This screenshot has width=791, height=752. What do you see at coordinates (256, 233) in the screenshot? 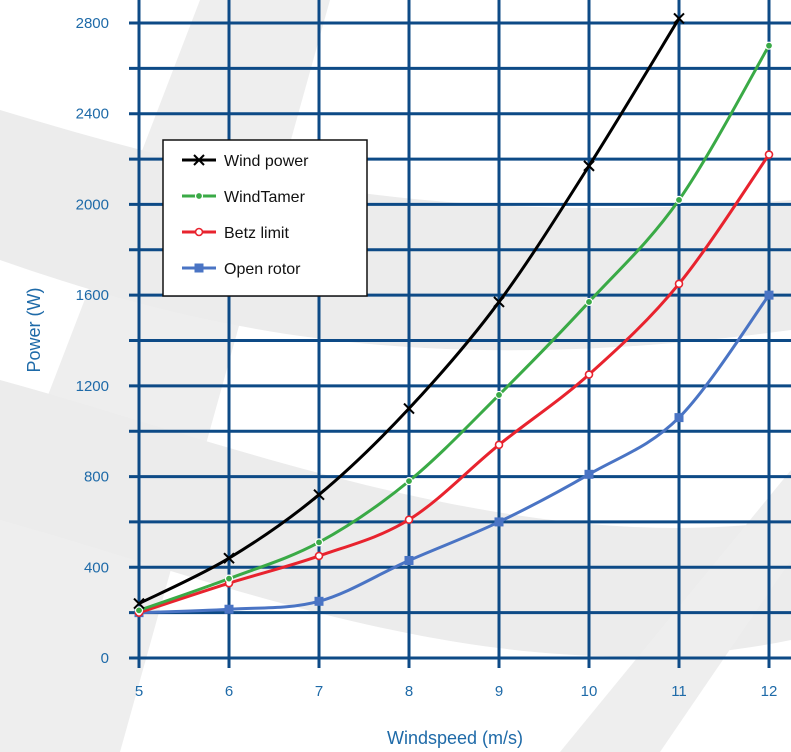
I see `legend-label: Betz limit` at bounding box center [256, 233].